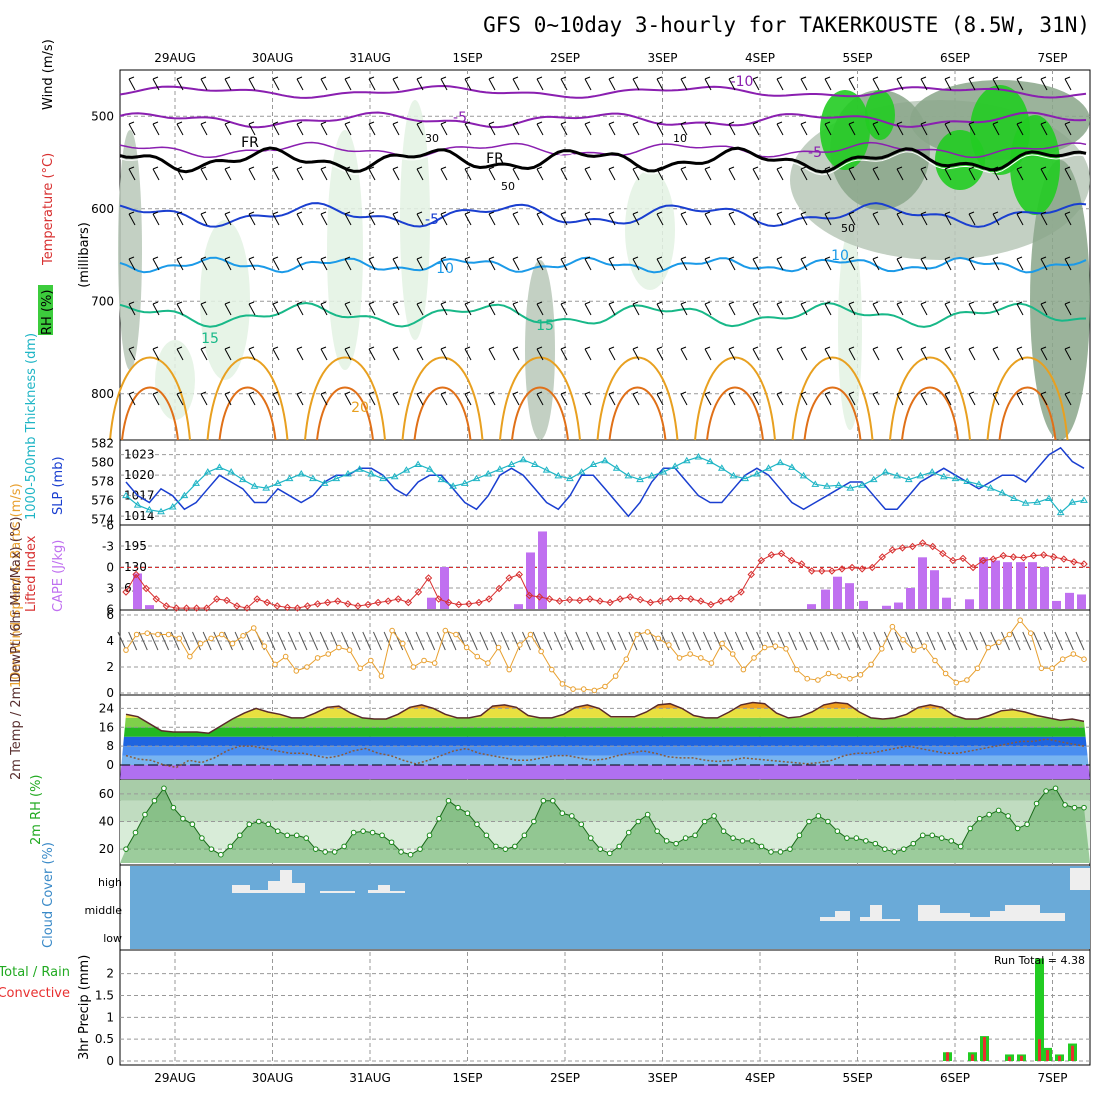 The width and height of the screenshot is (1100, 1100). What do you see at coordinates (845, 130) in the screenshot?
I see `rh-high-shading` at bounding box center [845, 130].